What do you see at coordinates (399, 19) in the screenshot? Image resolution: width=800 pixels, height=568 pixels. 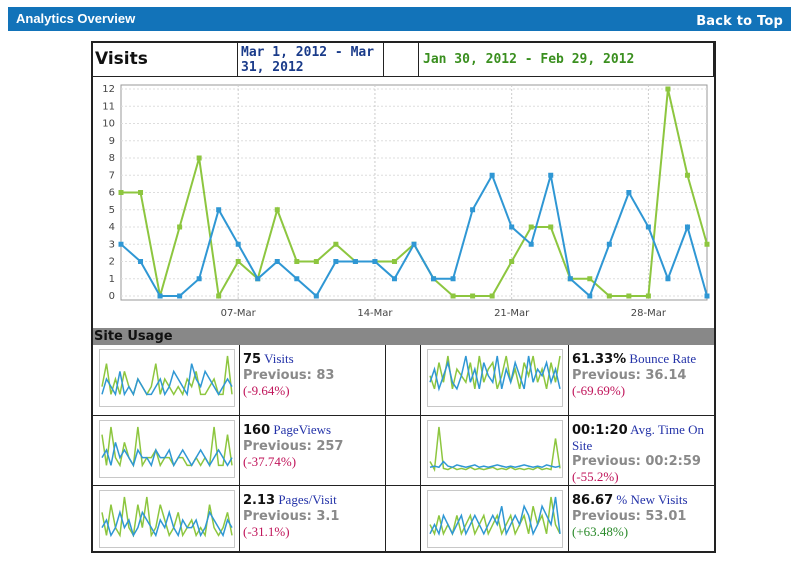 I see `header-bar: Analytics Overview Back to Top` at bounding box center [399, 19].